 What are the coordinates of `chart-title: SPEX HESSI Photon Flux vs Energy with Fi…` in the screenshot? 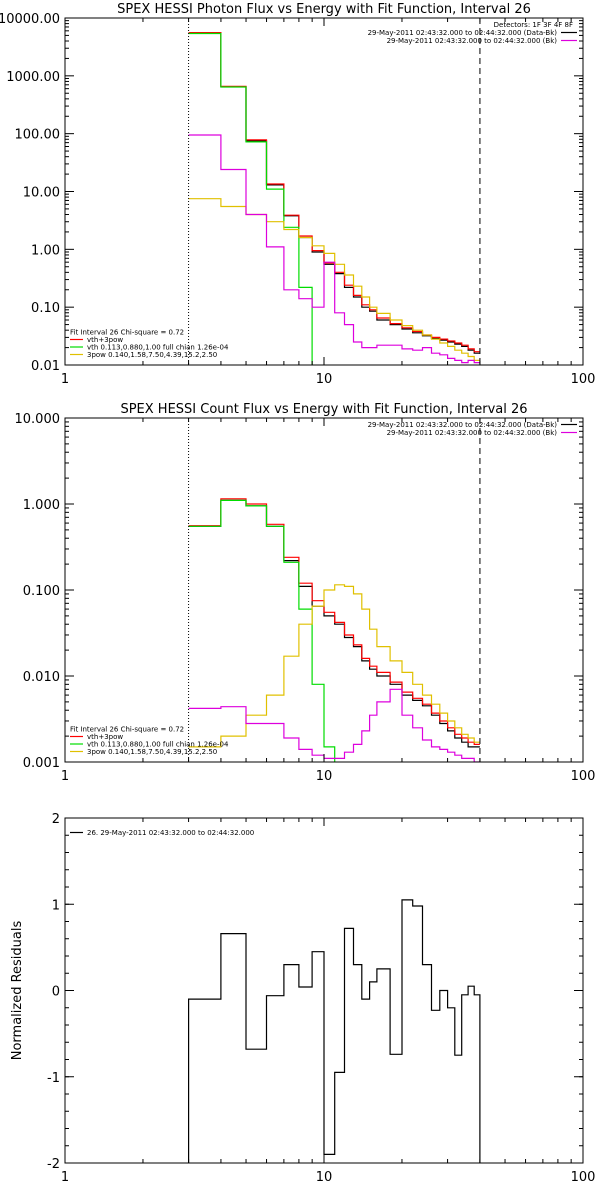 It's located at (324, 9).